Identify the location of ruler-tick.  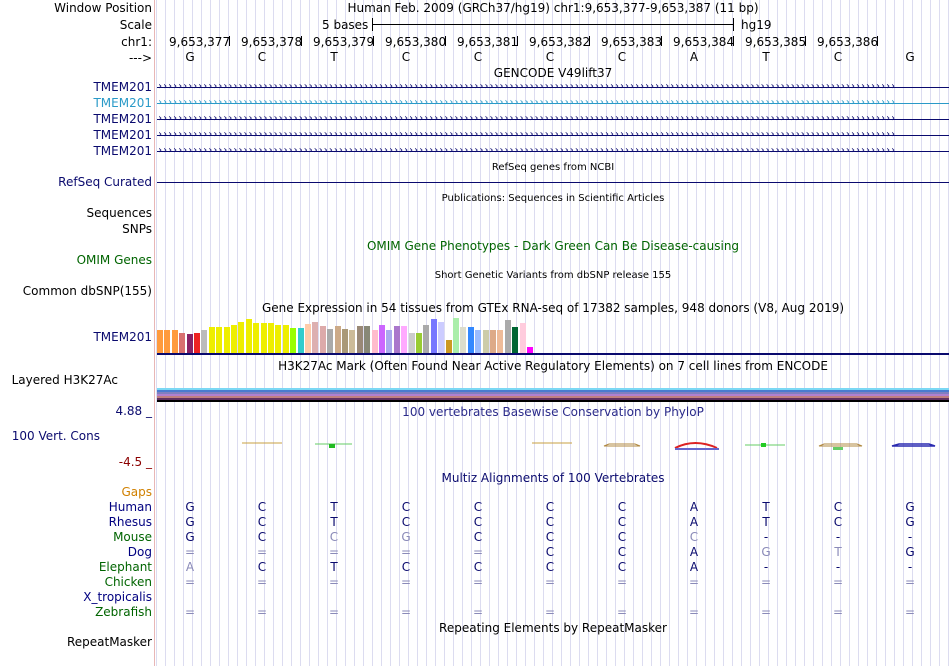
(301, 41).